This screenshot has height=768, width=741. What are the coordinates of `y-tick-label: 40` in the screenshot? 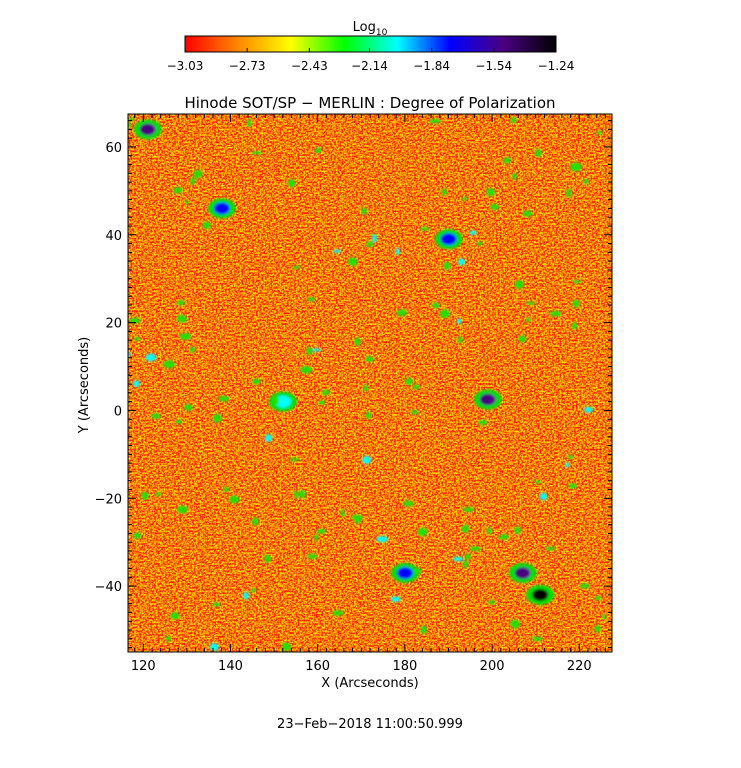 It's located at (113, 236).